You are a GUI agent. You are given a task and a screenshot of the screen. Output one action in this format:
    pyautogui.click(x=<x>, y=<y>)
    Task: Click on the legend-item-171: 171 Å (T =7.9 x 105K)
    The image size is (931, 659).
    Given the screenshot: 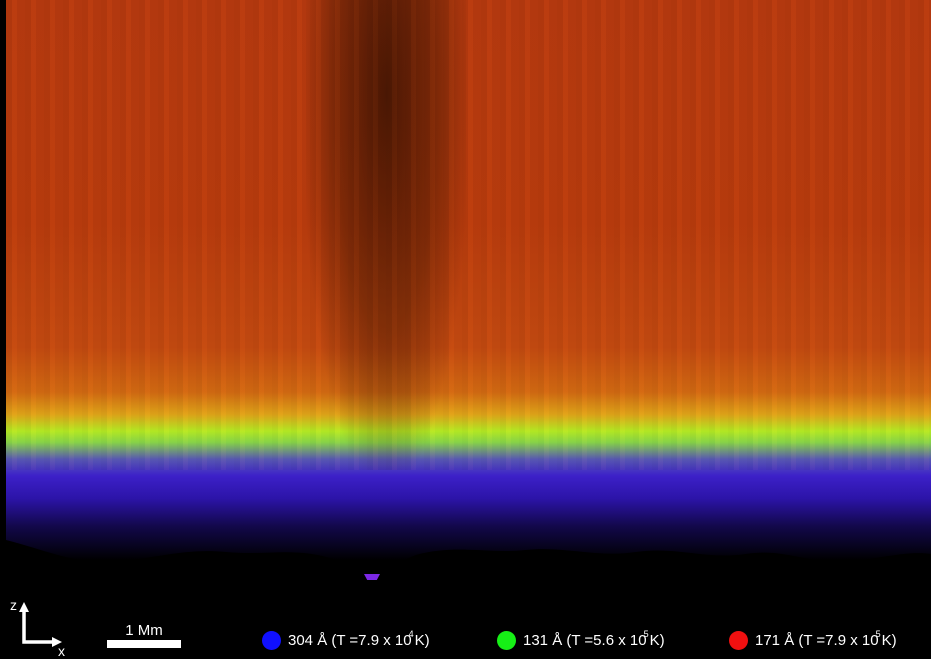 What is the action you would take?
    pyautogui.click(x=813, y=640)
    